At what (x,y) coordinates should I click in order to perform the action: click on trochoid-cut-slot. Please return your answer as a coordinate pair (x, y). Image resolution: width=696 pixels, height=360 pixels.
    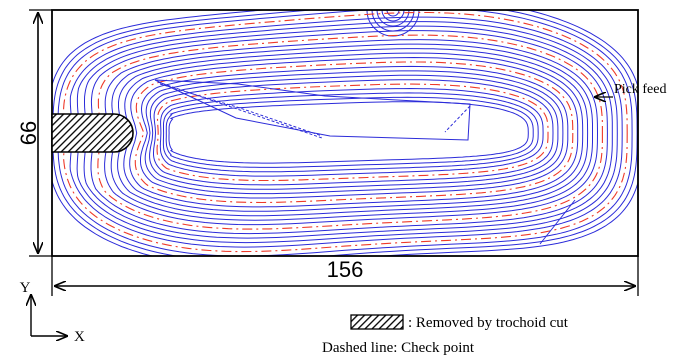
    Looking at the image, I should click on (92, 133).